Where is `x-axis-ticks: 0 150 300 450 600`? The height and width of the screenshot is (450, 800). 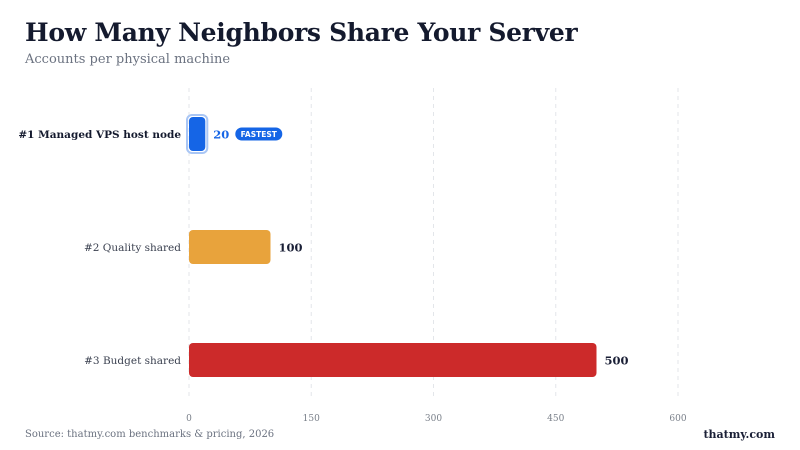
x-axis-ticks: 0 150 300 450 600 is located at coordinates (436, 419).